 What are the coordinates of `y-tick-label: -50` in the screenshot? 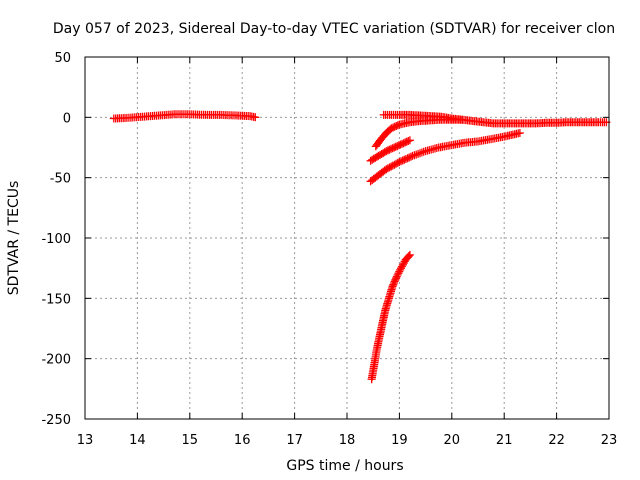 It's located at (60, 179).